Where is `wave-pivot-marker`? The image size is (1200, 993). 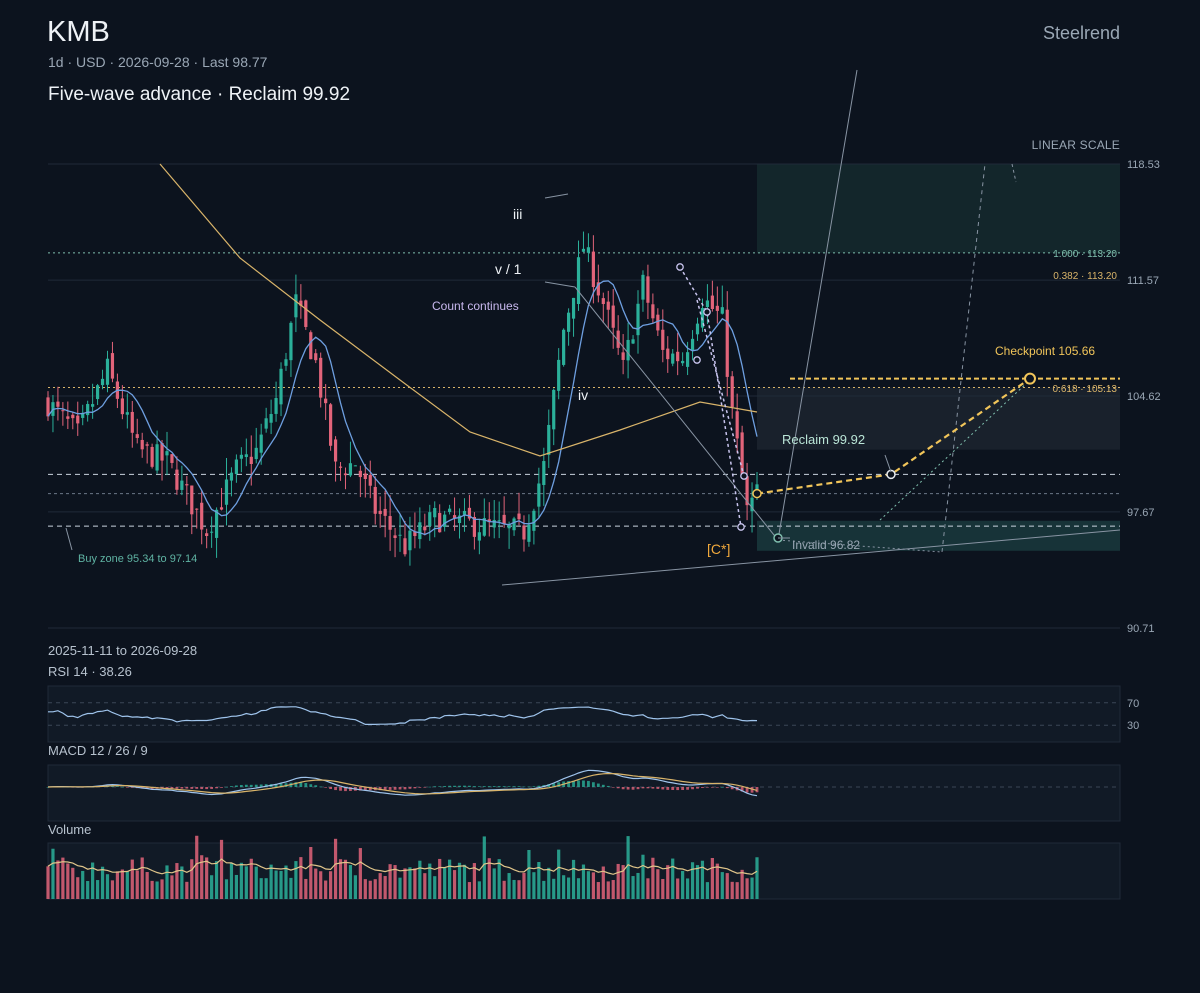
wave-pivot-marker is located at coordinates (744, 476).